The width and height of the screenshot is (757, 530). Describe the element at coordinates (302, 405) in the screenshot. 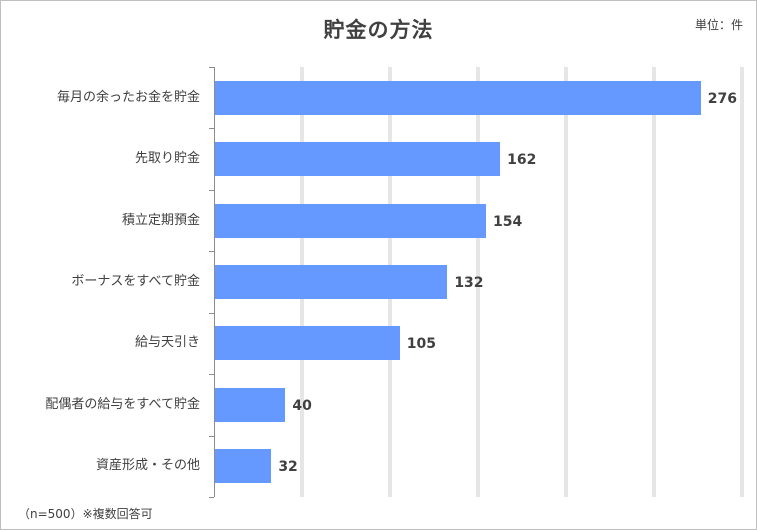

I see `data-label: 40` at that location.